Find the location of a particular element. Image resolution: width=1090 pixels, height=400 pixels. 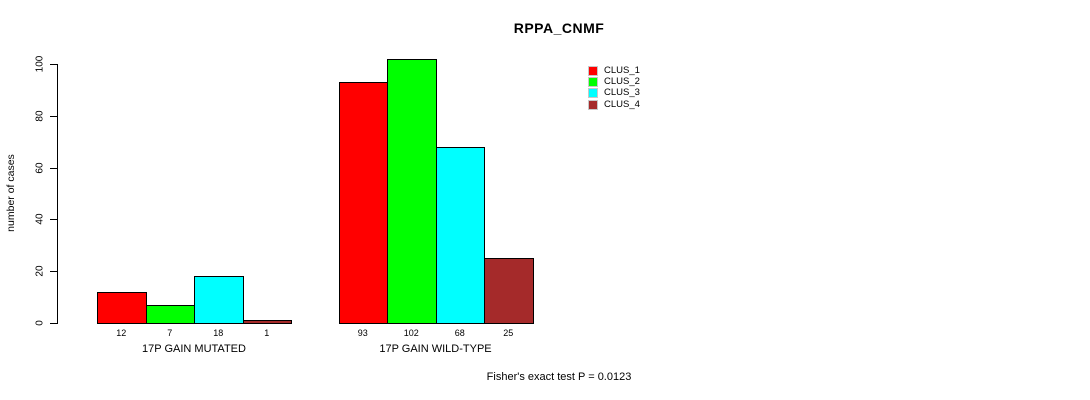

legend-item-CLUS_3: CLUS_3 is located at coordinates (614, 93).